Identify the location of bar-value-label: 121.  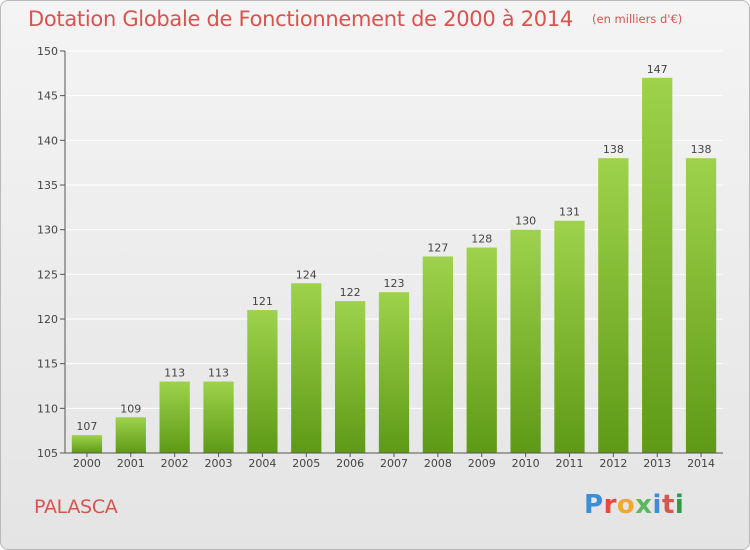
(262, 301).